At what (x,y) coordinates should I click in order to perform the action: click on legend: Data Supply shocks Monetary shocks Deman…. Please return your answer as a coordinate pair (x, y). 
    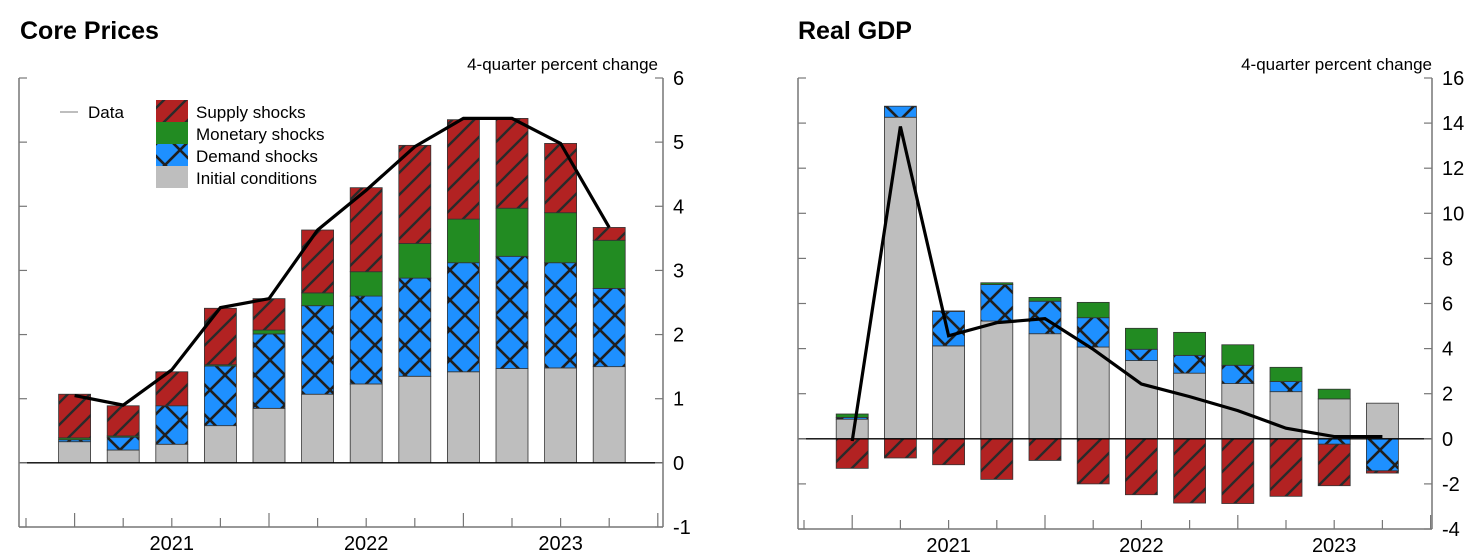
    Looking at the image, I should click on (192, 144).